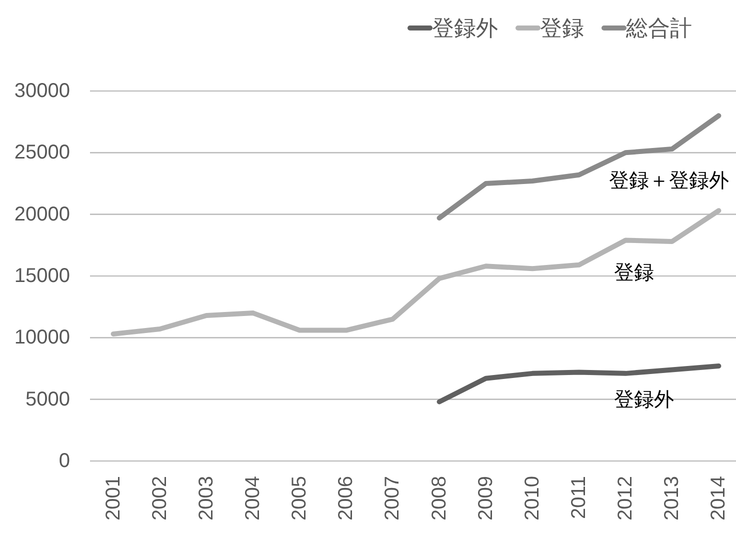 This screenshot has width=736, height=535. What do you see at coordinates (299, 498) in the screenshot?
I see `x-tick-label: 2005` at bounding box center [299, 498].